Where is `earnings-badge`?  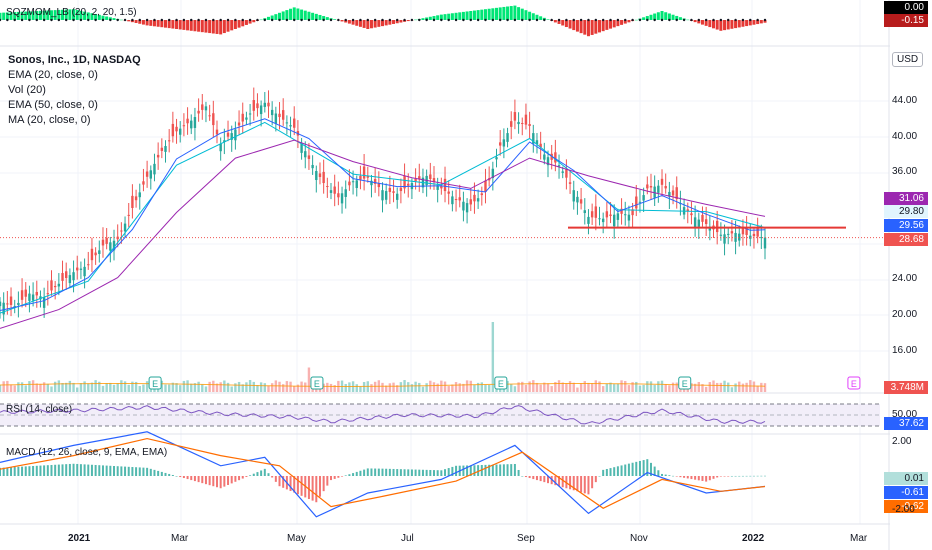
earnings-badge is located at coordinates (155, 383).